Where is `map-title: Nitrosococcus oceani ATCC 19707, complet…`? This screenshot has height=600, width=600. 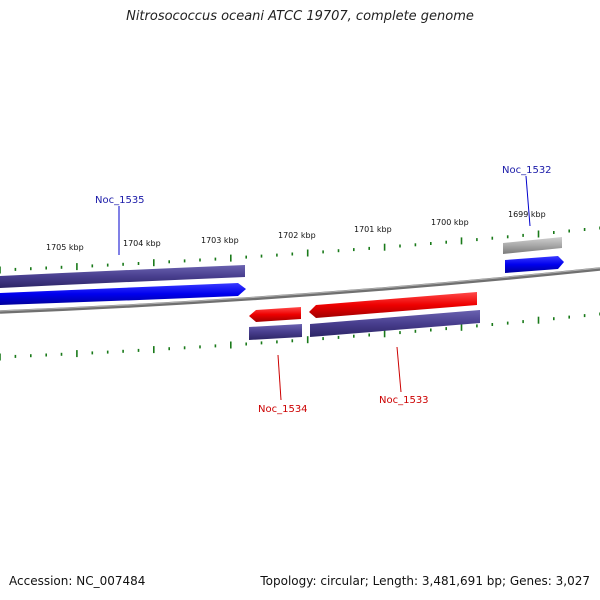 map-title: Nitrosococcus oceani ATCC 19707, complet… is located at coordinates (300, 16).